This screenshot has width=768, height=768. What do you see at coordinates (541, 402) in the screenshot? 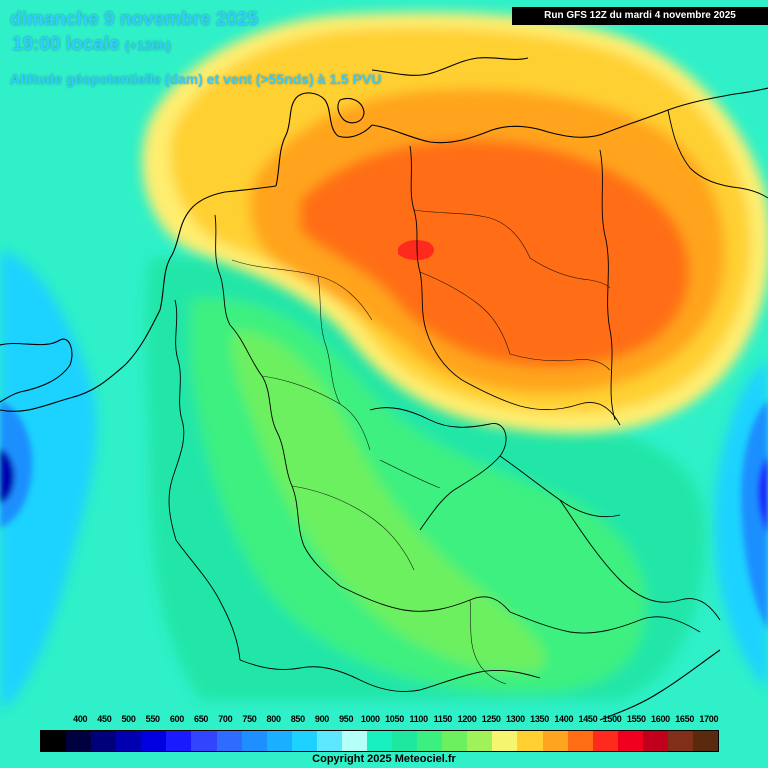
I see `border-poland-czech` at bounding box center [541, 402].